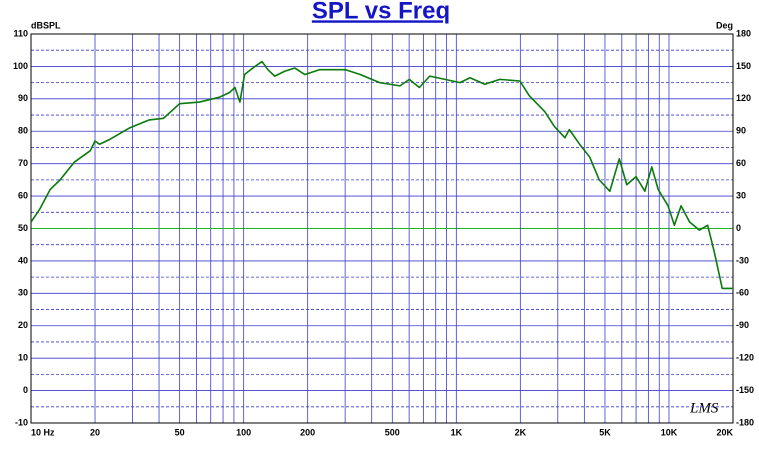 The height and width of the screenshot is (455, 759). What do you see at coordinates (743, 66) in the screenshot?
I see `y2-tick-label: 150` at bounding box center [743, 66].